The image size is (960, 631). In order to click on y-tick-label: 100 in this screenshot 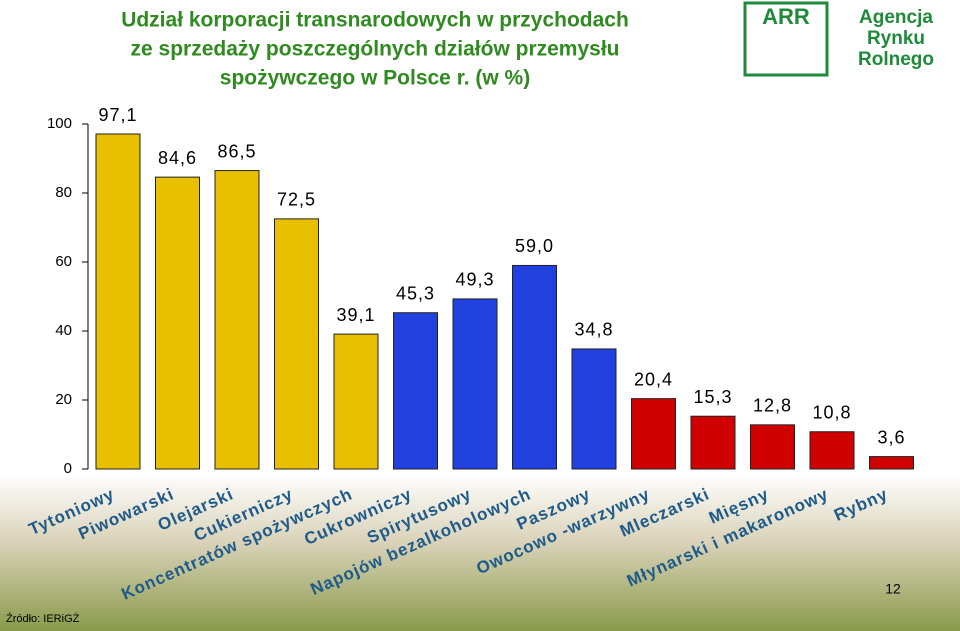, I will do `click(59, 123)`.